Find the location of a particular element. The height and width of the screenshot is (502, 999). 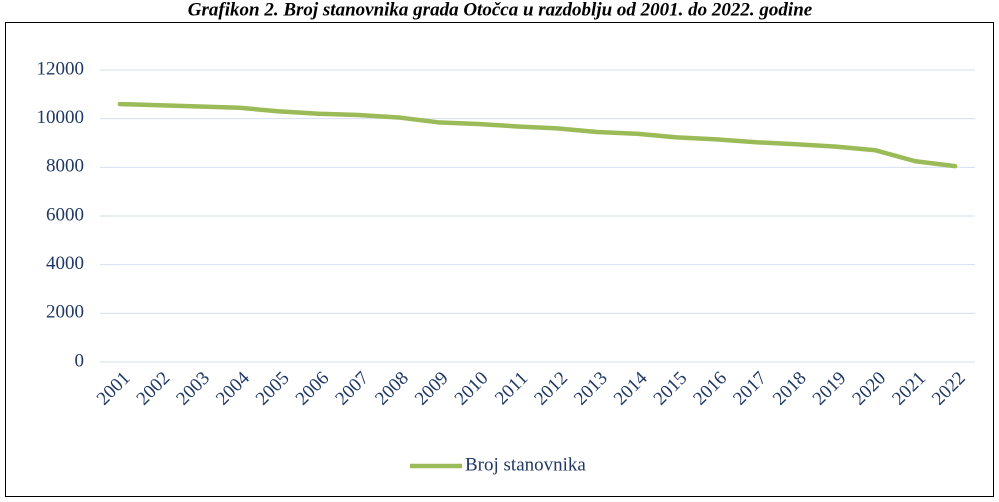

y-tick-label: 8000 is located at coordinates (65, 166).